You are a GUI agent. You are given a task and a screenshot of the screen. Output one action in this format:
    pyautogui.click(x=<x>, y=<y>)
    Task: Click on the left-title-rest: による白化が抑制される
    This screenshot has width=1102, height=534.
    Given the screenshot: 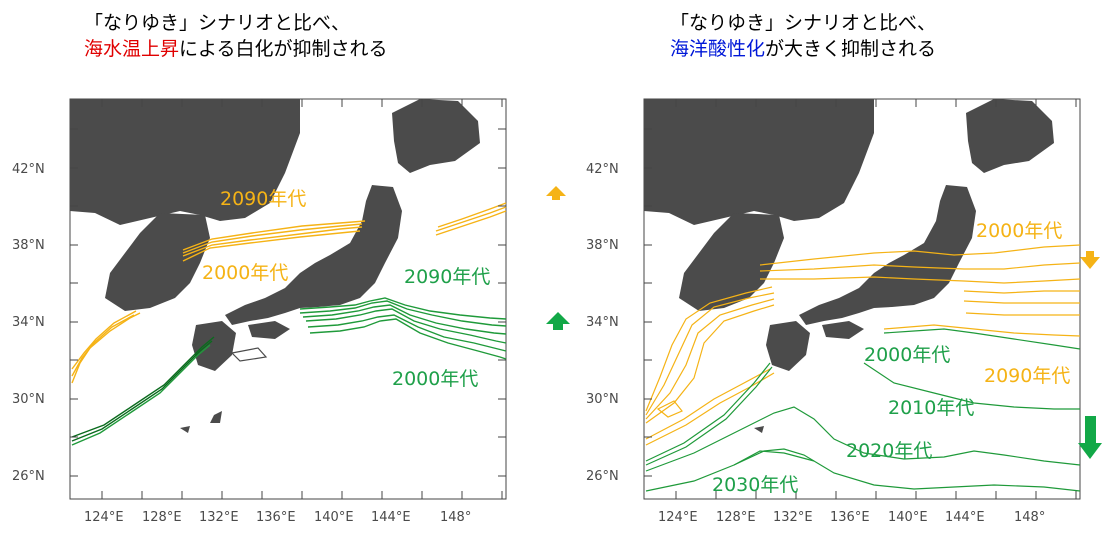 What is the action you would take?
    pyautogui.click(x=283, y=49)
    